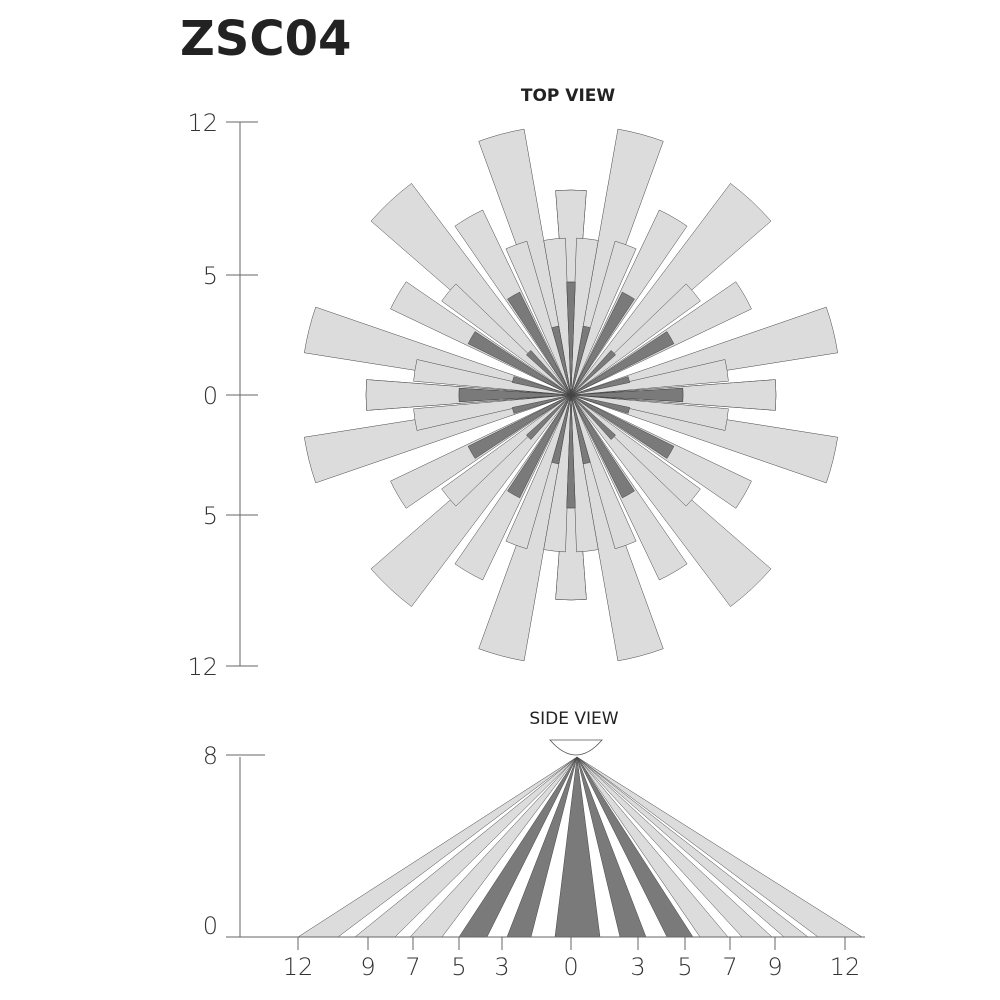  What do you see at coordinates (580, 847) in the screenshot?
I see `side-view` at bounding box center [580, 847].